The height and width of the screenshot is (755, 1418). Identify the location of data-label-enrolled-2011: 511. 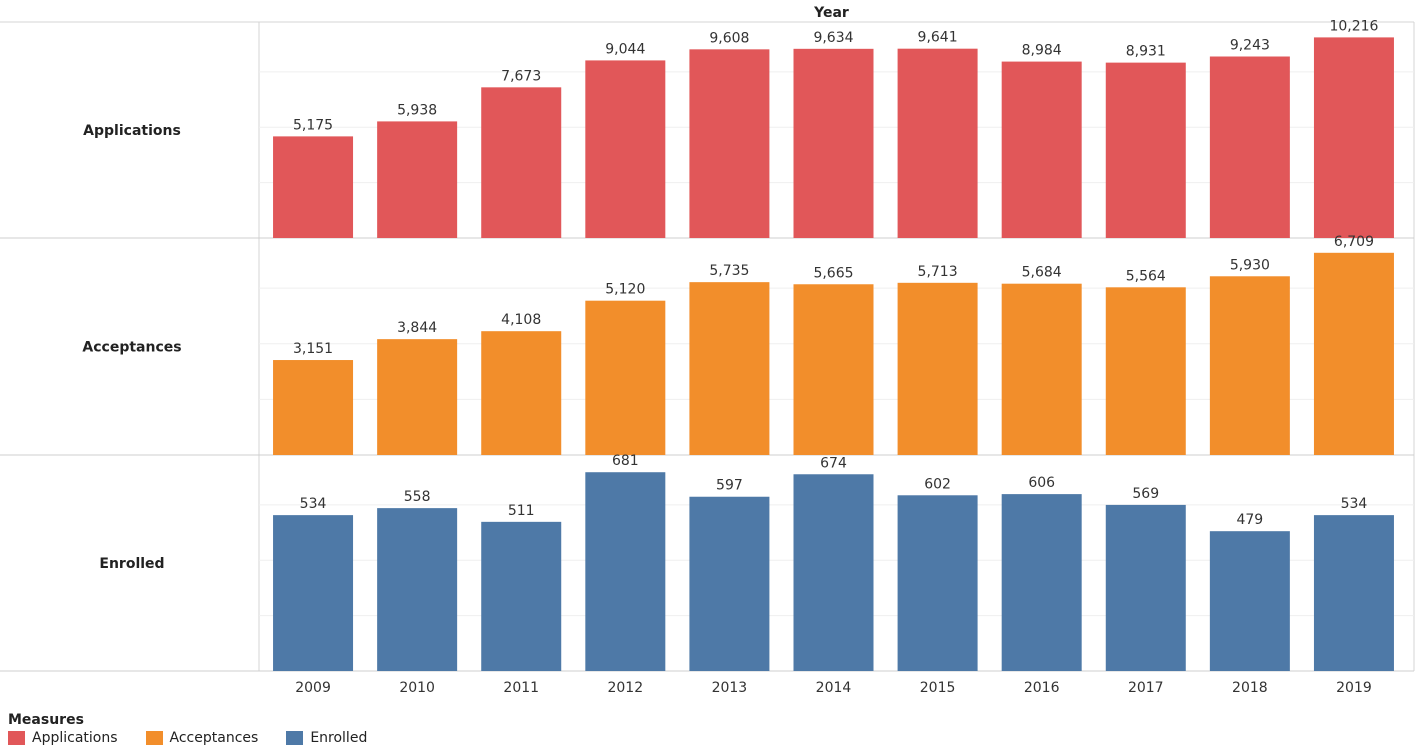
(521, 511).